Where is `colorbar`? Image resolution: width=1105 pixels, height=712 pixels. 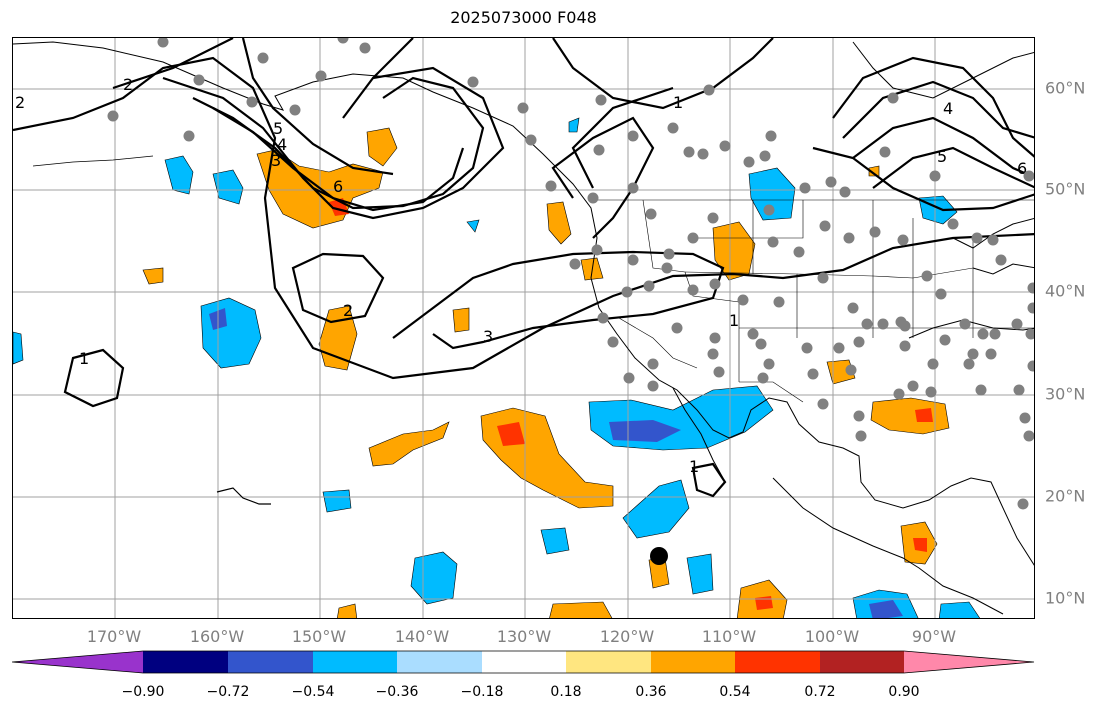 colorbar is located at coordinates (523, 662).